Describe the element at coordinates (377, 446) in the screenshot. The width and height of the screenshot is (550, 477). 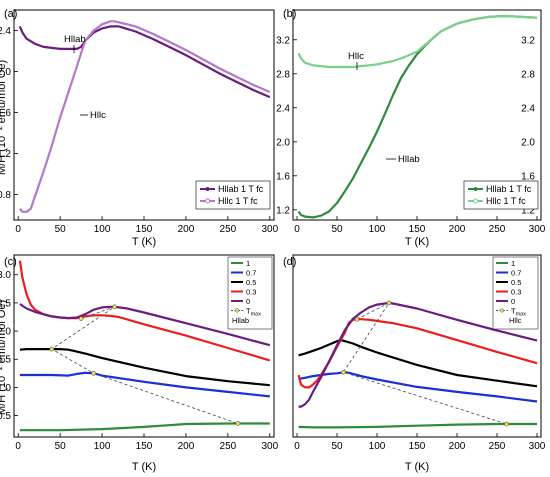
I see `xtick-label-d-2: 100` at that location.